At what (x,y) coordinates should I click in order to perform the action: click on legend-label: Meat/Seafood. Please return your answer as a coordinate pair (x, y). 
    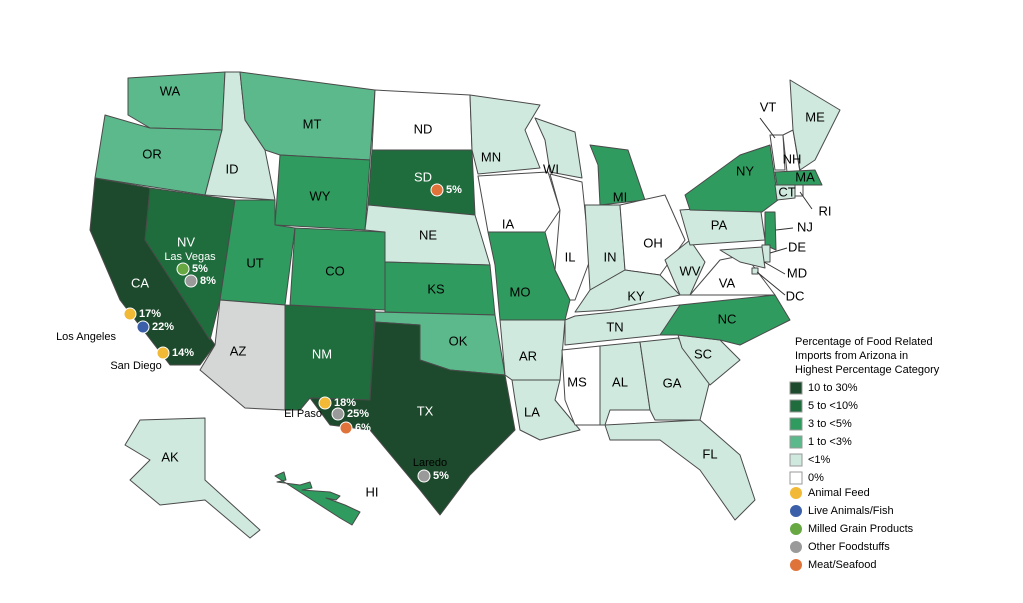
    Looking at the image, I should click on (842, 565).